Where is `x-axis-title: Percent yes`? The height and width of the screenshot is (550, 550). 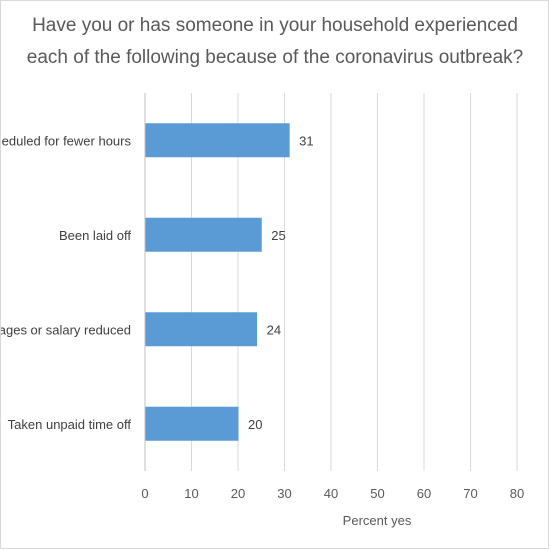
x-axis-title: Percent yes is located at coordinates (377, 520).